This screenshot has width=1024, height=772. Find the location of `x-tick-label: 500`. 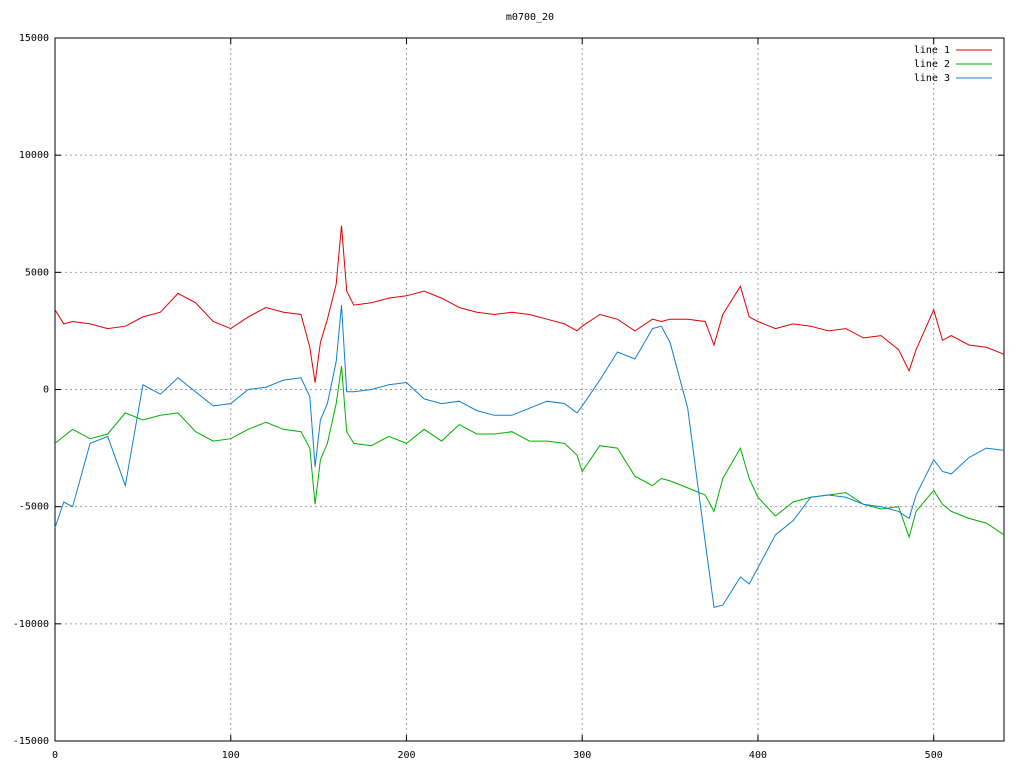

x-tick-label: 500 is located at coordinates (934, 755).